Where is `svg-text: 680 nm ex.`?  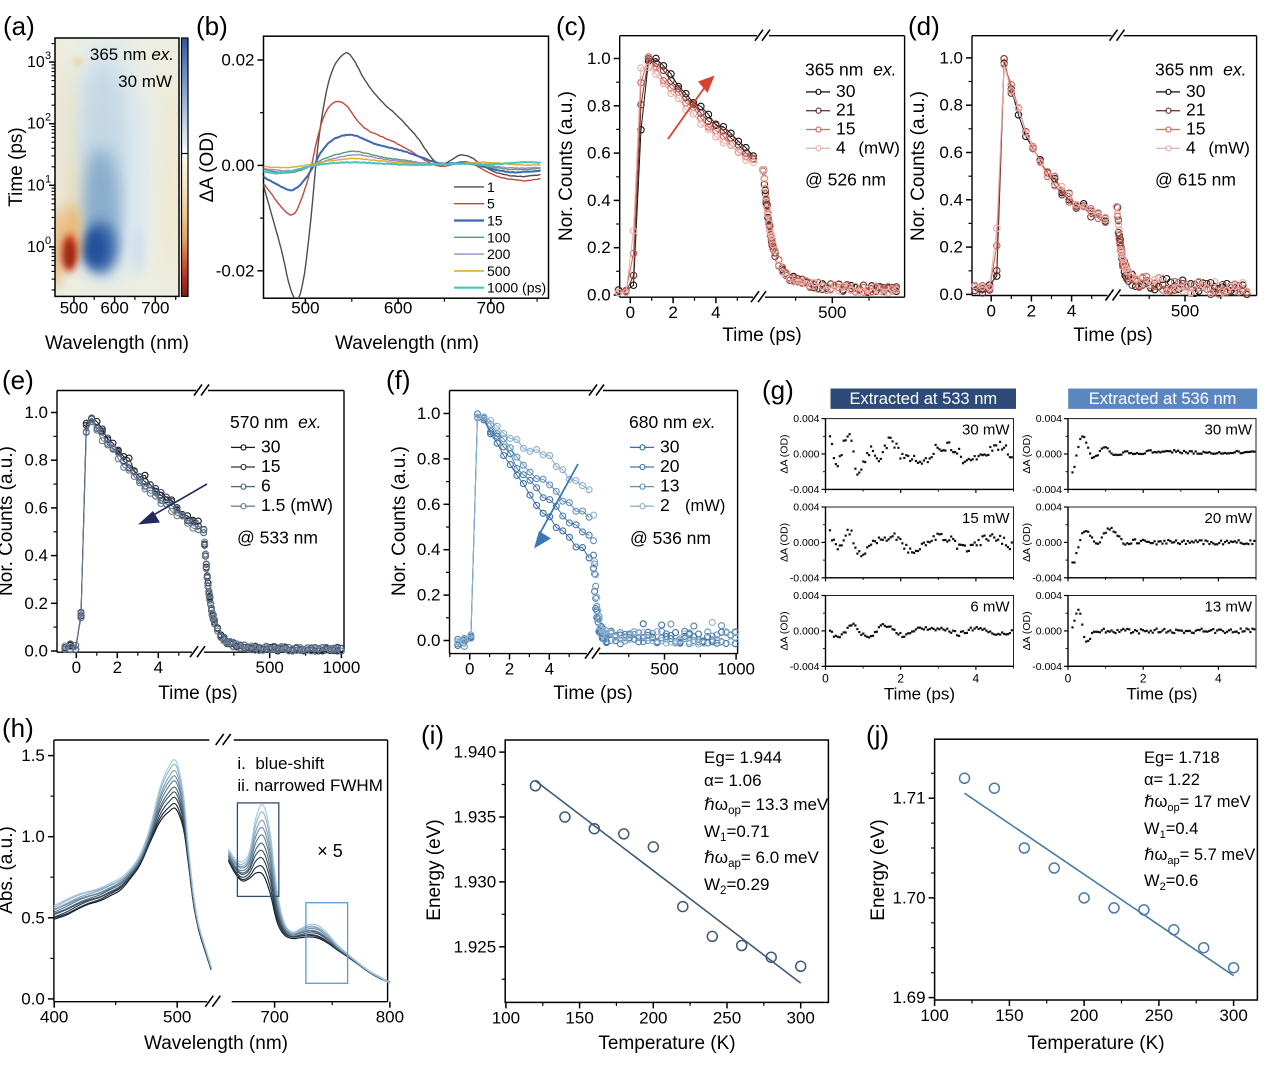 svg-text: 680 nm ex. is located at coordinates (672, 422).